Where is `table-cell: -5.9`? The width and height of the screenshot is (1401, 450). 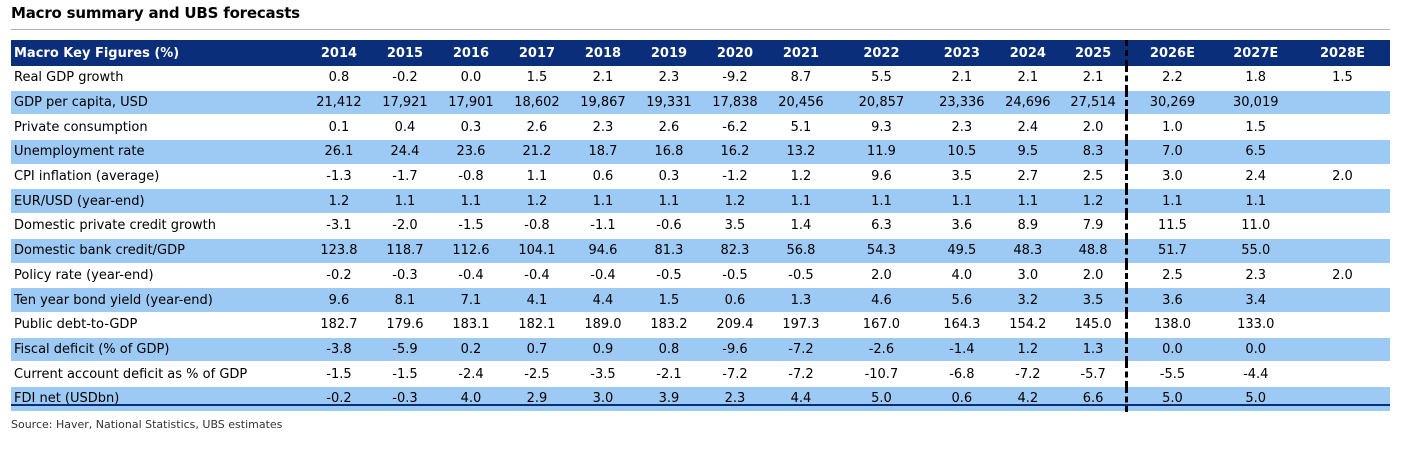 table-cell: -5.9 is located at coordinates (404, 350).